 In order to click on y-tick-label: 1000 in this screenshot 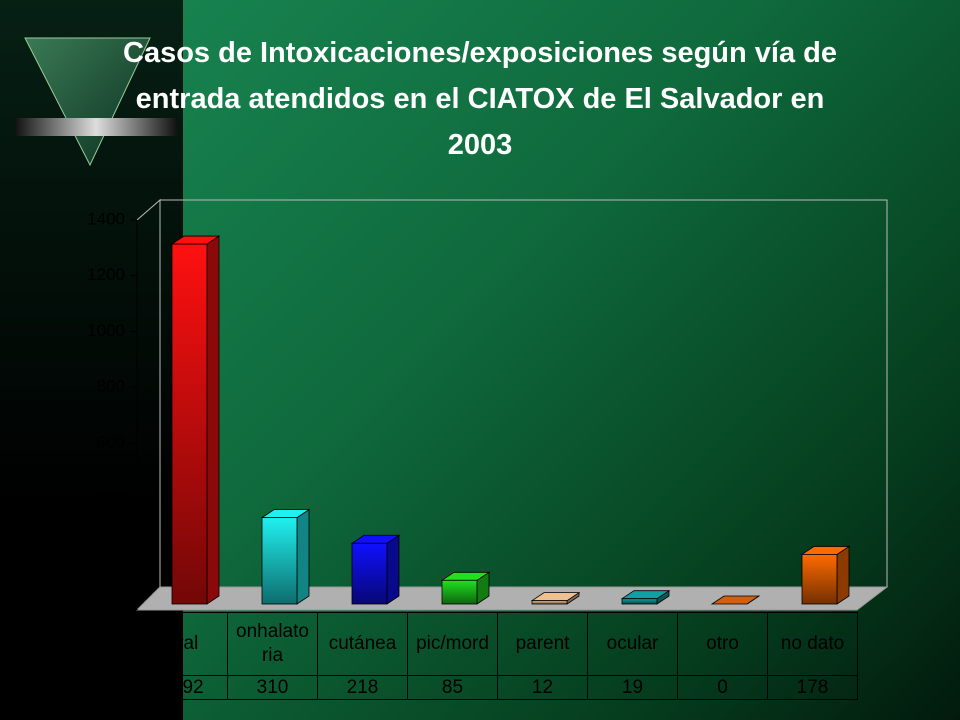, I will do `click(106, 330)`.